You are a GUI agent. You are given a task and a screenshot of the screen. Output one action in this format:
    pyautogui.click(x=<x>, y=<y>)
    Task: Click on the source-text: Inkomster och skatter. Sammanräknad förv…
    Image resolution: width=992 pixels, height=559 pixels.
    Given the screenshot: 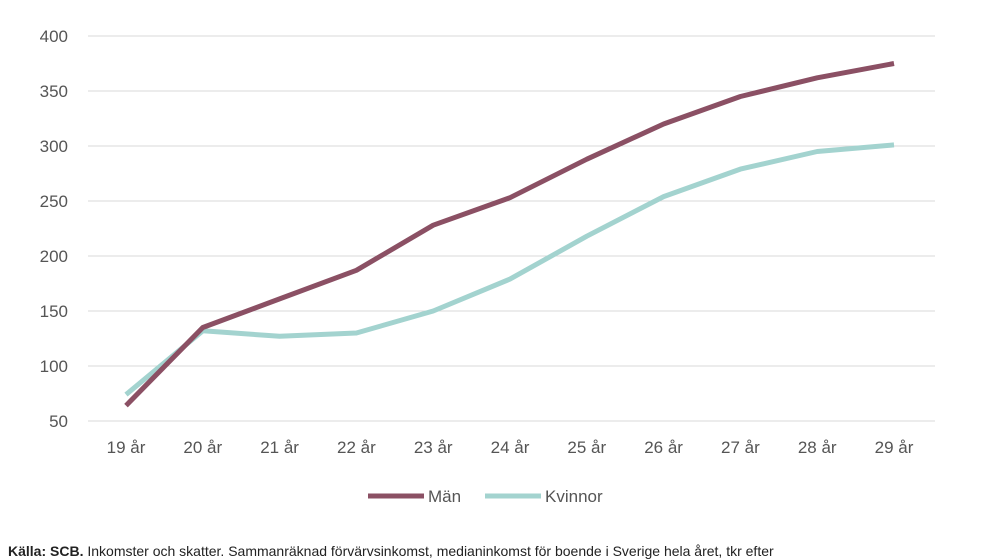 What is the action you would take?
    pyautogui.click(x=430, y=551)
    